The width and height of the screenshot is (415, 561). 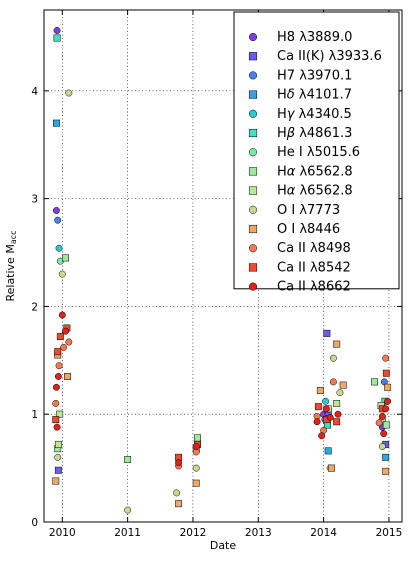 What do you see at coordinates (34, 415) in the screenshot?
I see `y-tick-label: 1` at bounding box center [34, 415].